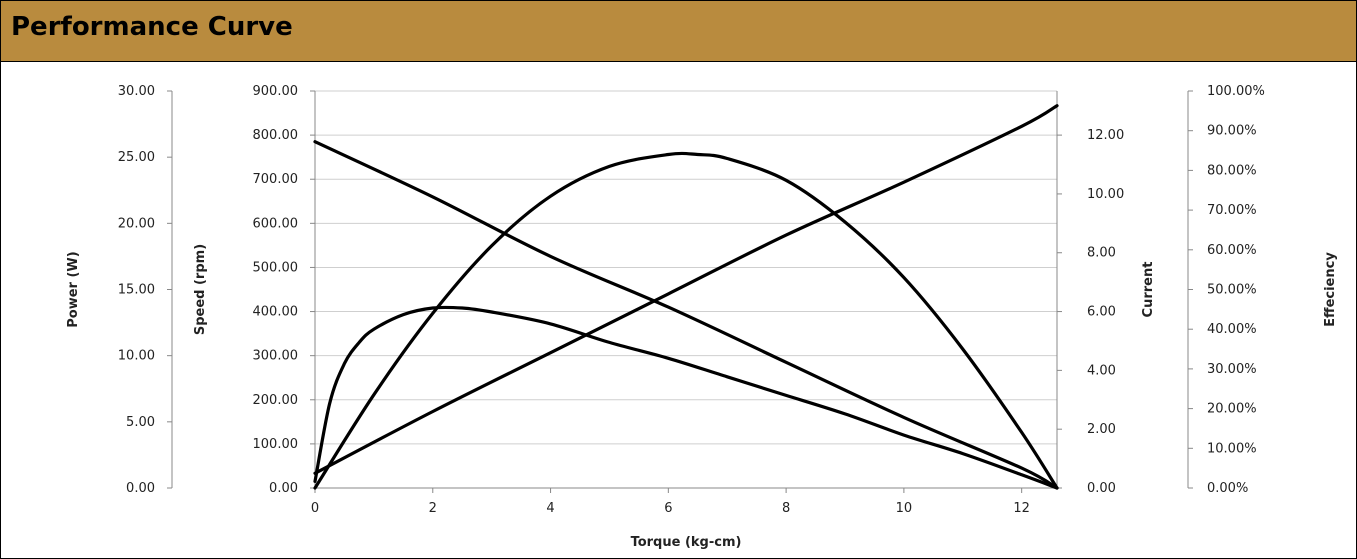  I want to click on current-tick-label: 2.00, so click(1101, 429).